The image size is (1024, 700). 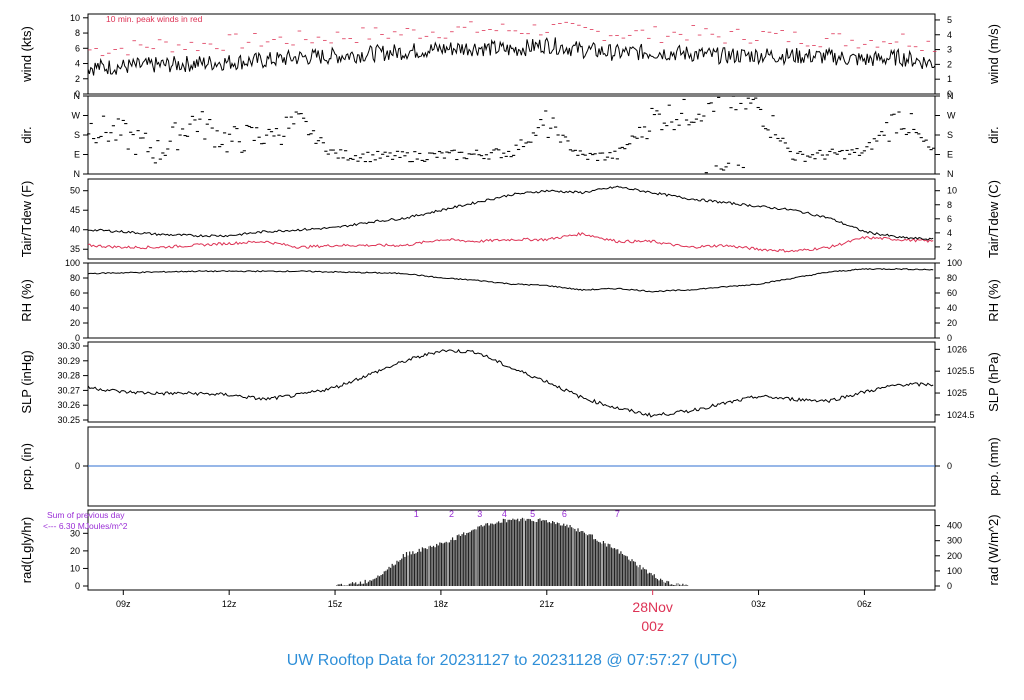 What do you see at coordinates (75, 278) in the screenshot?
I see `panel-3-left-tick-4: 80` at bounding box center [75, 278].